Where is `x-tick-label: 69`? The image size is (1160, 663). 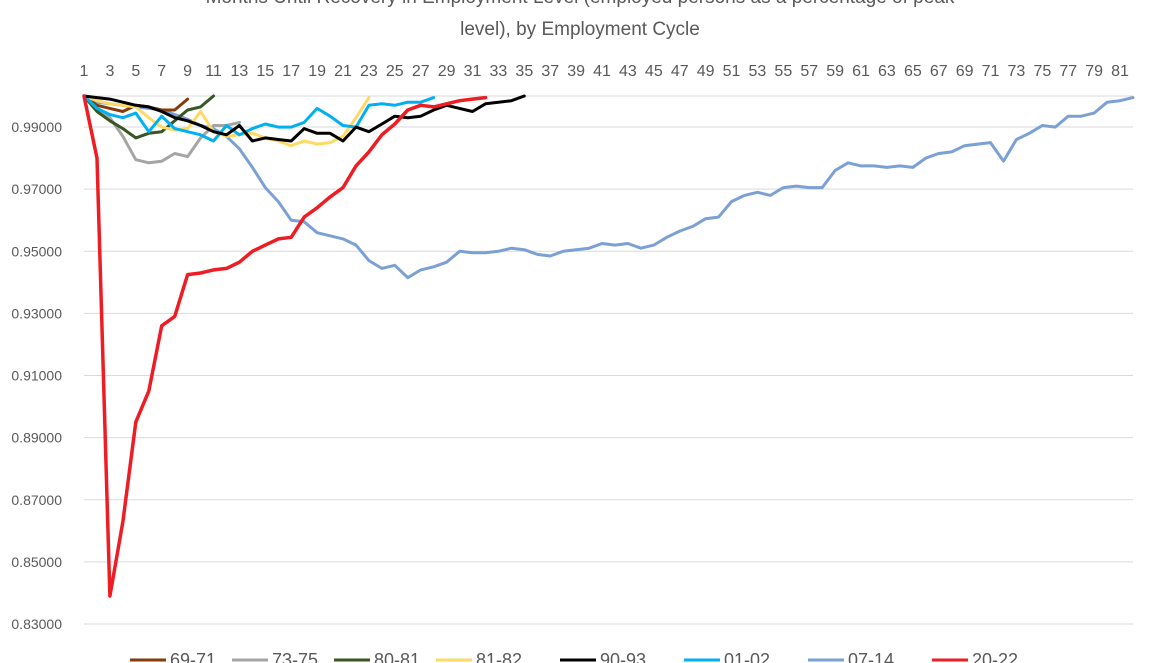 x-tick-label: 69 is located at coordinates (965, 71).